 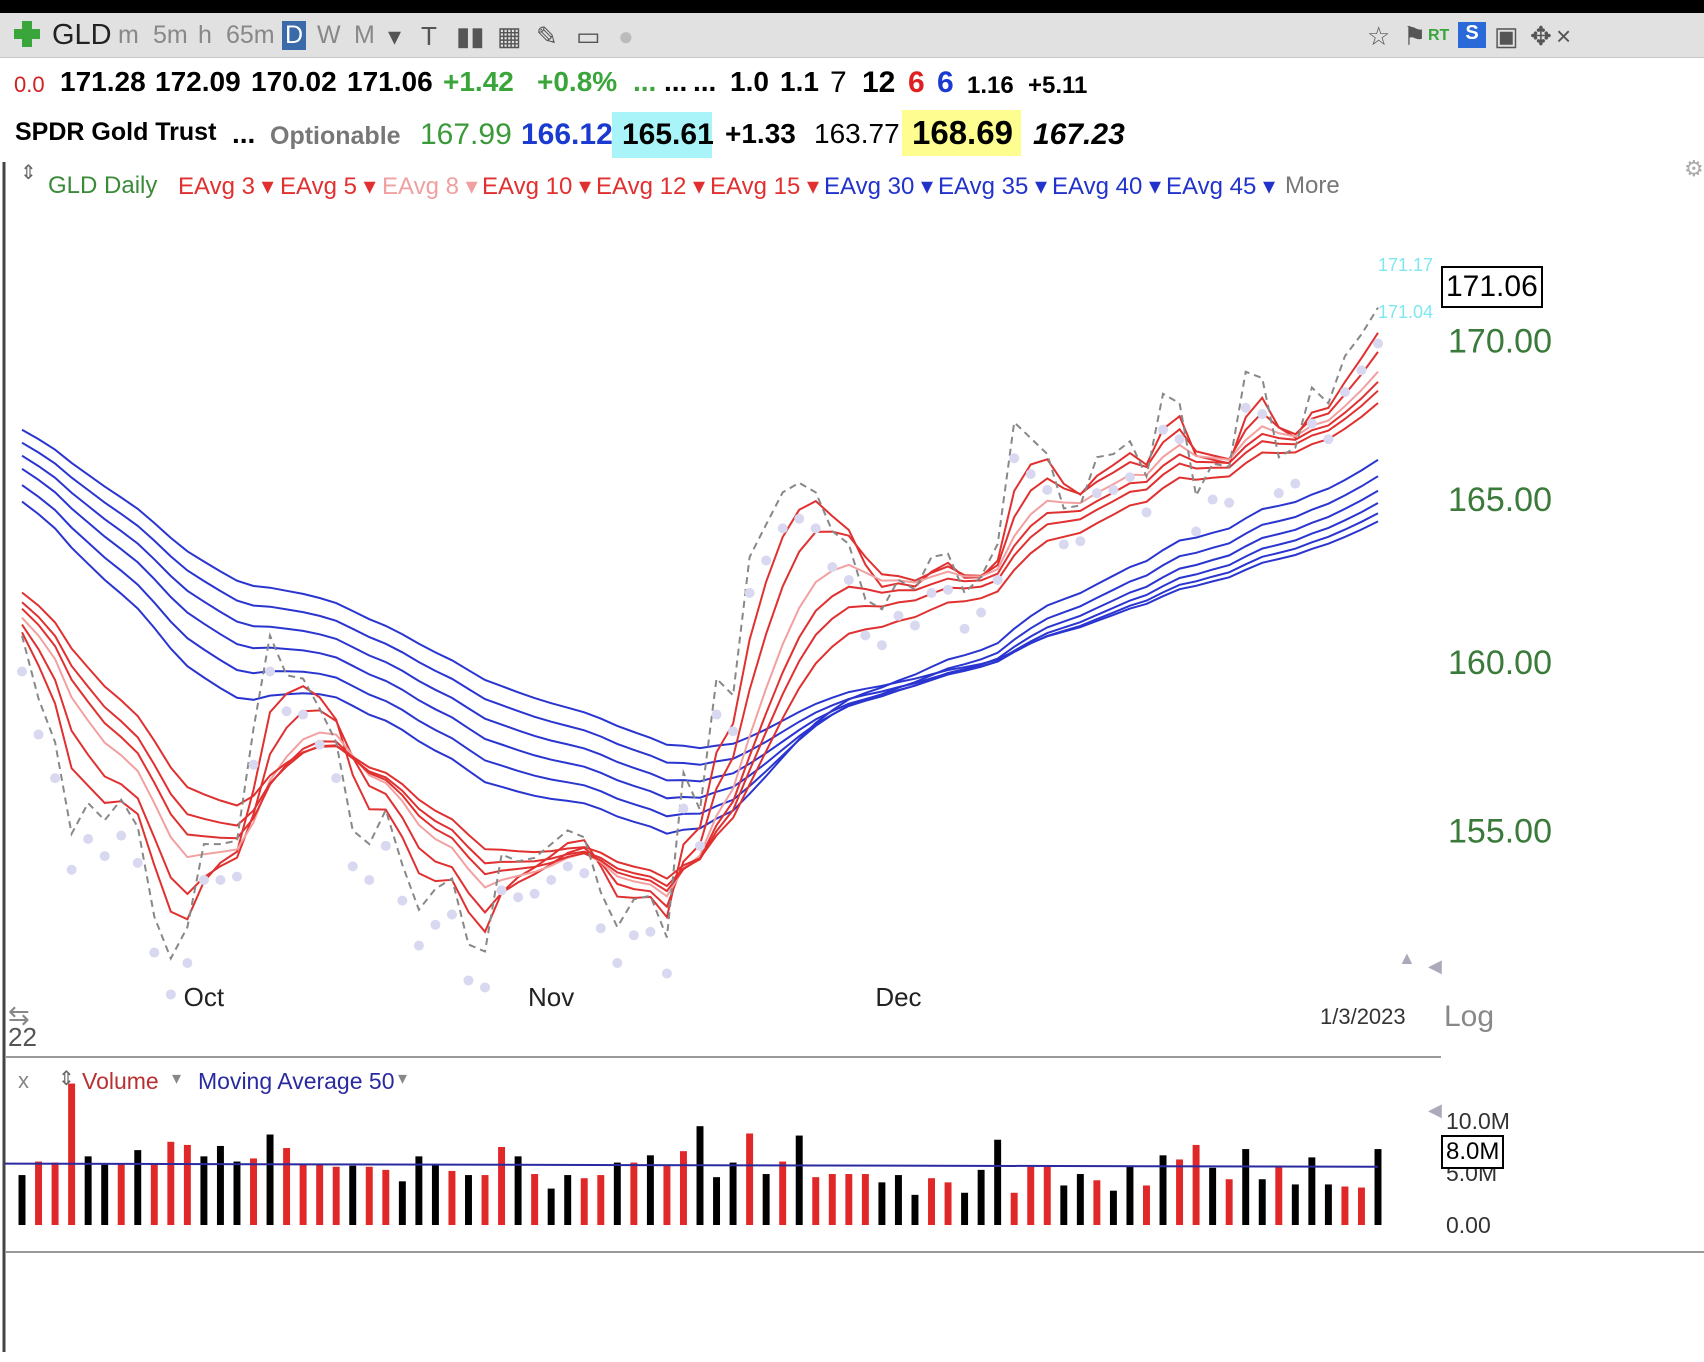 I want to click on ema-value-6: 167.23, so click(x=1079, y=134).